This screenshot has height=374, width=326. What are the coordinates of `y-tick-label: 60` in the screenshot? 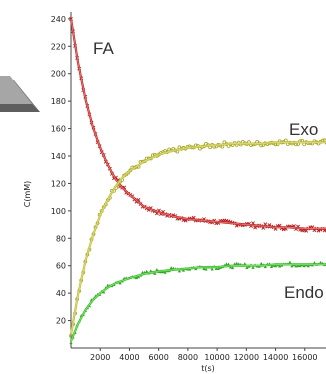 It's located at (61, 266).